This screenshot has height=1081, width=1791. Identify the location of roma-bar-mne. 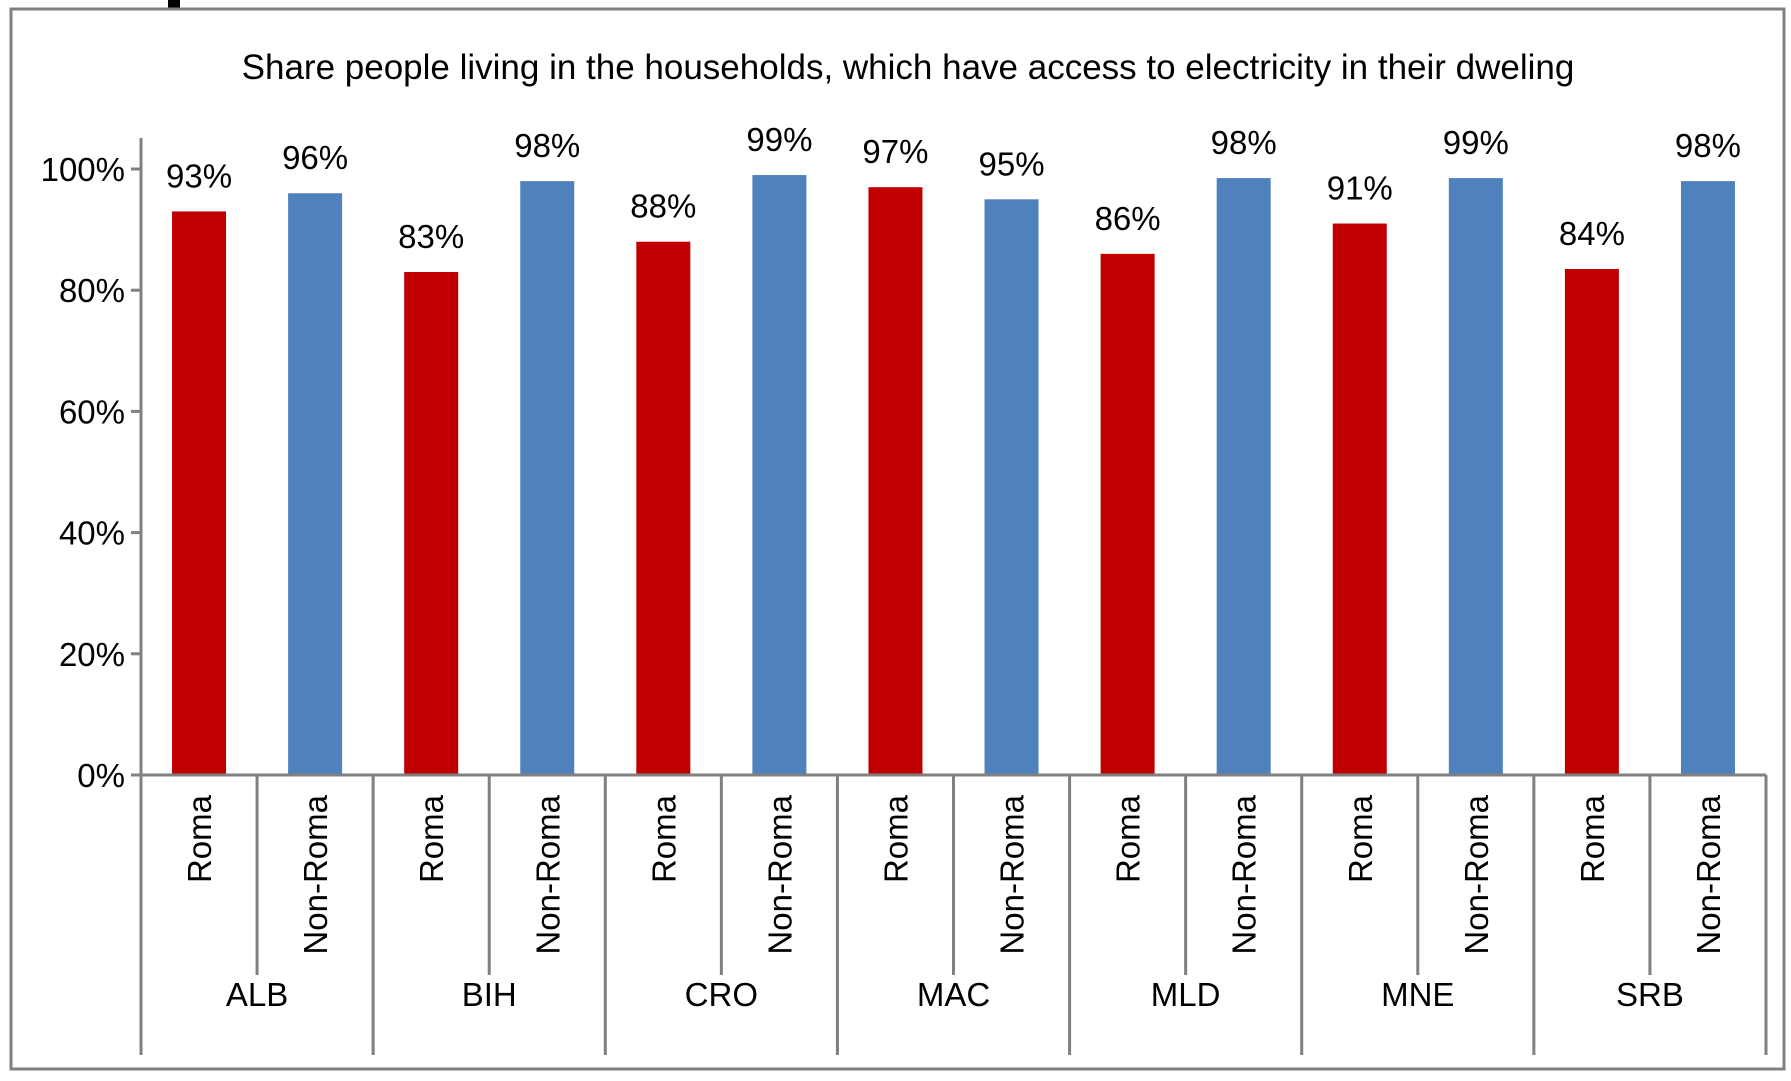
(1359, 499).